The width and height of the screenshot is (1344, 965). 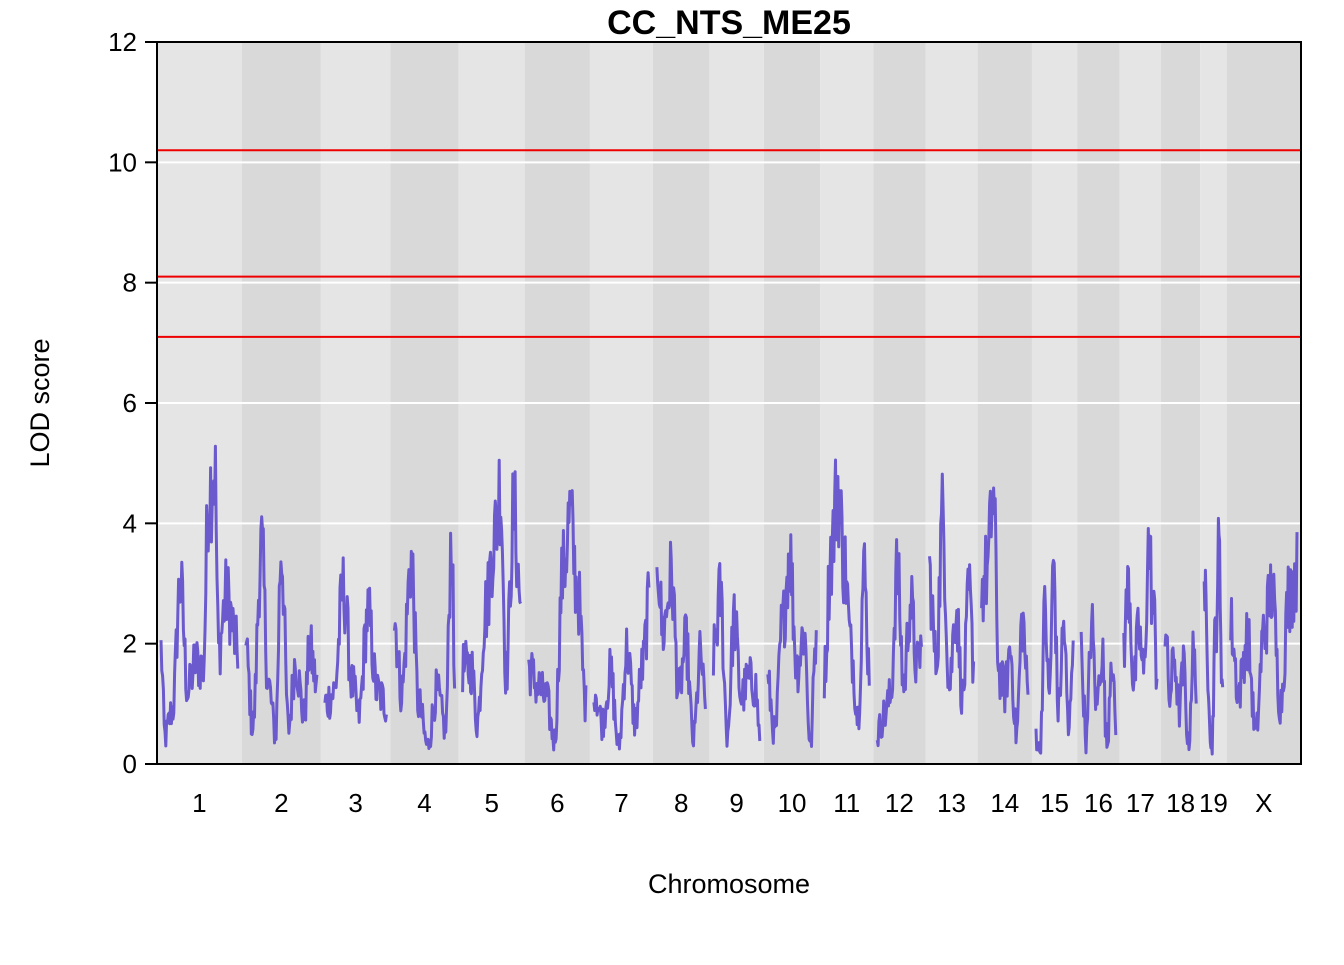 I want to click on y-tick-label-10: 10, so click(x=122, y=162).